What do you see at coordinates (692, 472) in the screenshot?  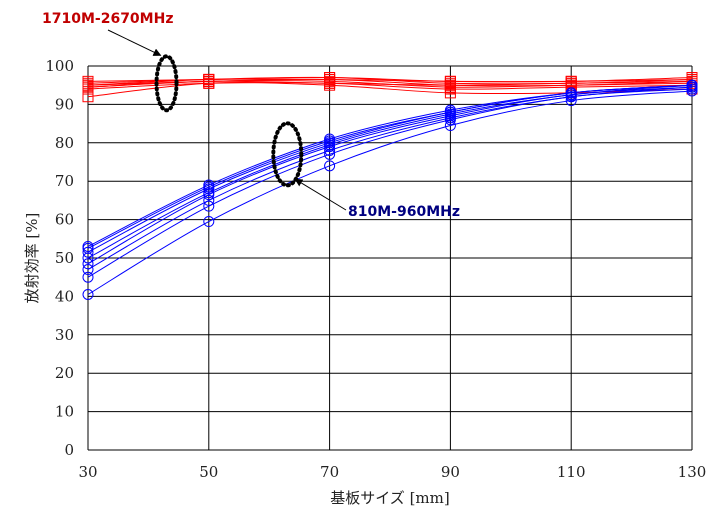 I see `x-tick-label: 130` at bounding box center [692, 472].